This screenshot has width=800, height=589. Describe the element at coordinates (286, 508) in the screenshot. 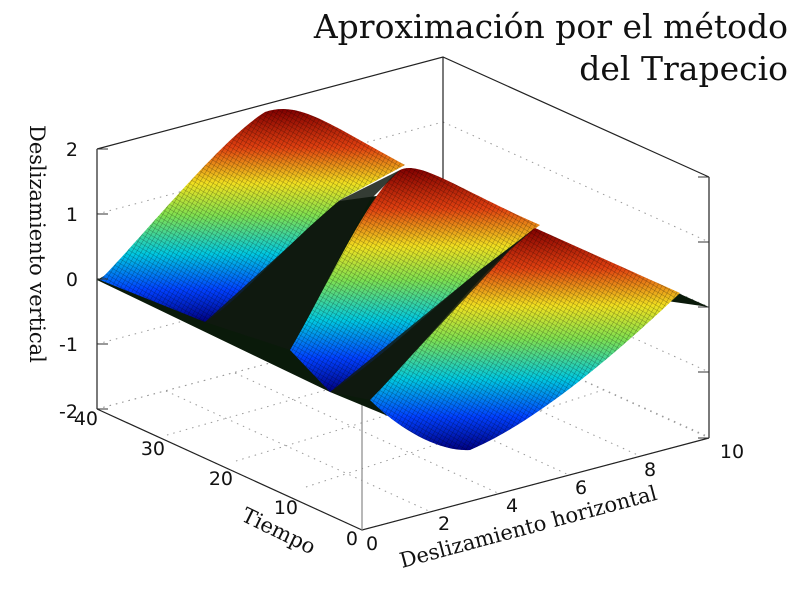

I see `t-tick: 10` at that location.